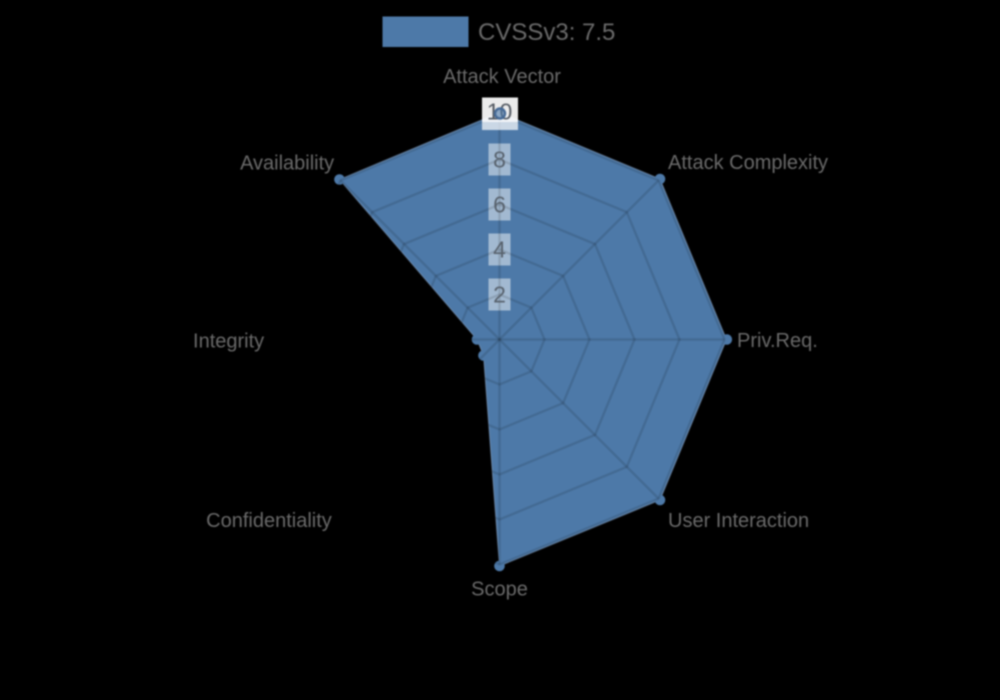  What do you see at coordinates (287, 164) in the screenshot?
I see `svg-text: Availability` at bounding box center [287, 164].